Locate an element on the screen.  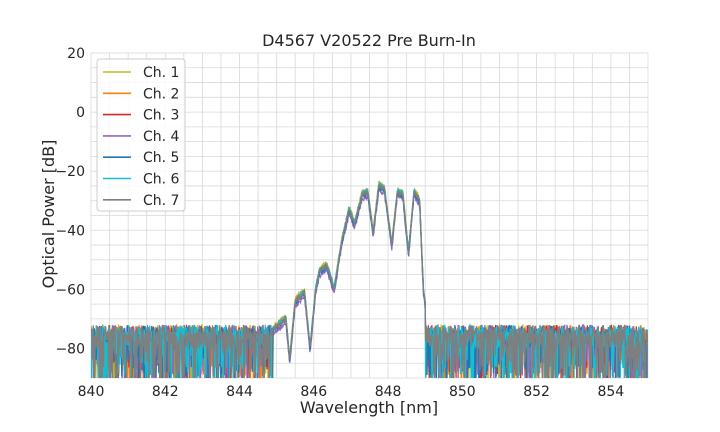
legend-label: Ch. 2 is located at coordinates (161, 94).